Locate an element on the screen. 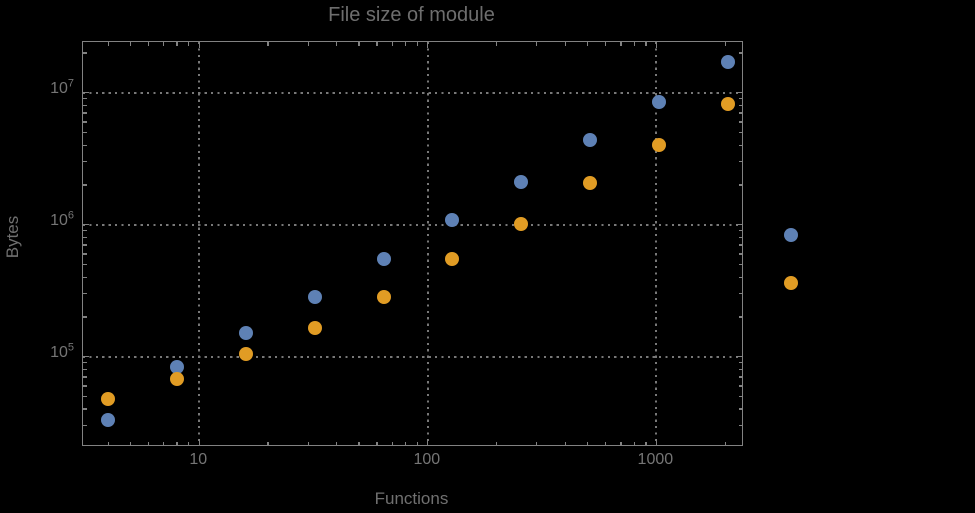 The image size is (975, 513). chart-title: File size of module is located at coordinates (411, 15).